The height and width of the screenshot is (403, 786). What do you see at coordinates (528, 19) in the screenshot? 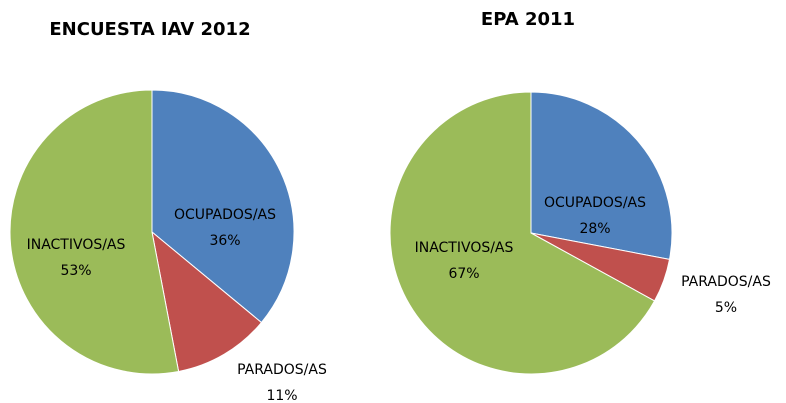
I see `chart-title: EPA 2011` at bounding box center [528, 19].